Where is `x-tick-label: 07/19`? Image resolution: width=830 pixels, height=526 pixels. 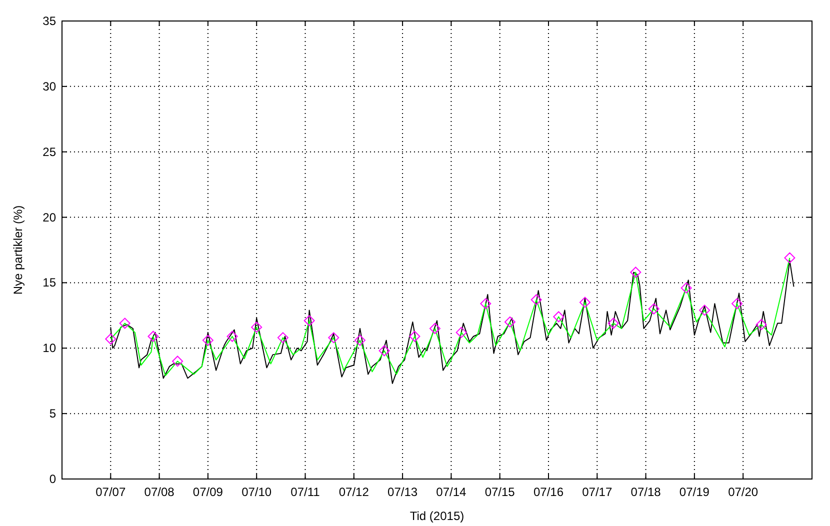
x-tick-label: 07/19 is located at coordinates (694, 492).